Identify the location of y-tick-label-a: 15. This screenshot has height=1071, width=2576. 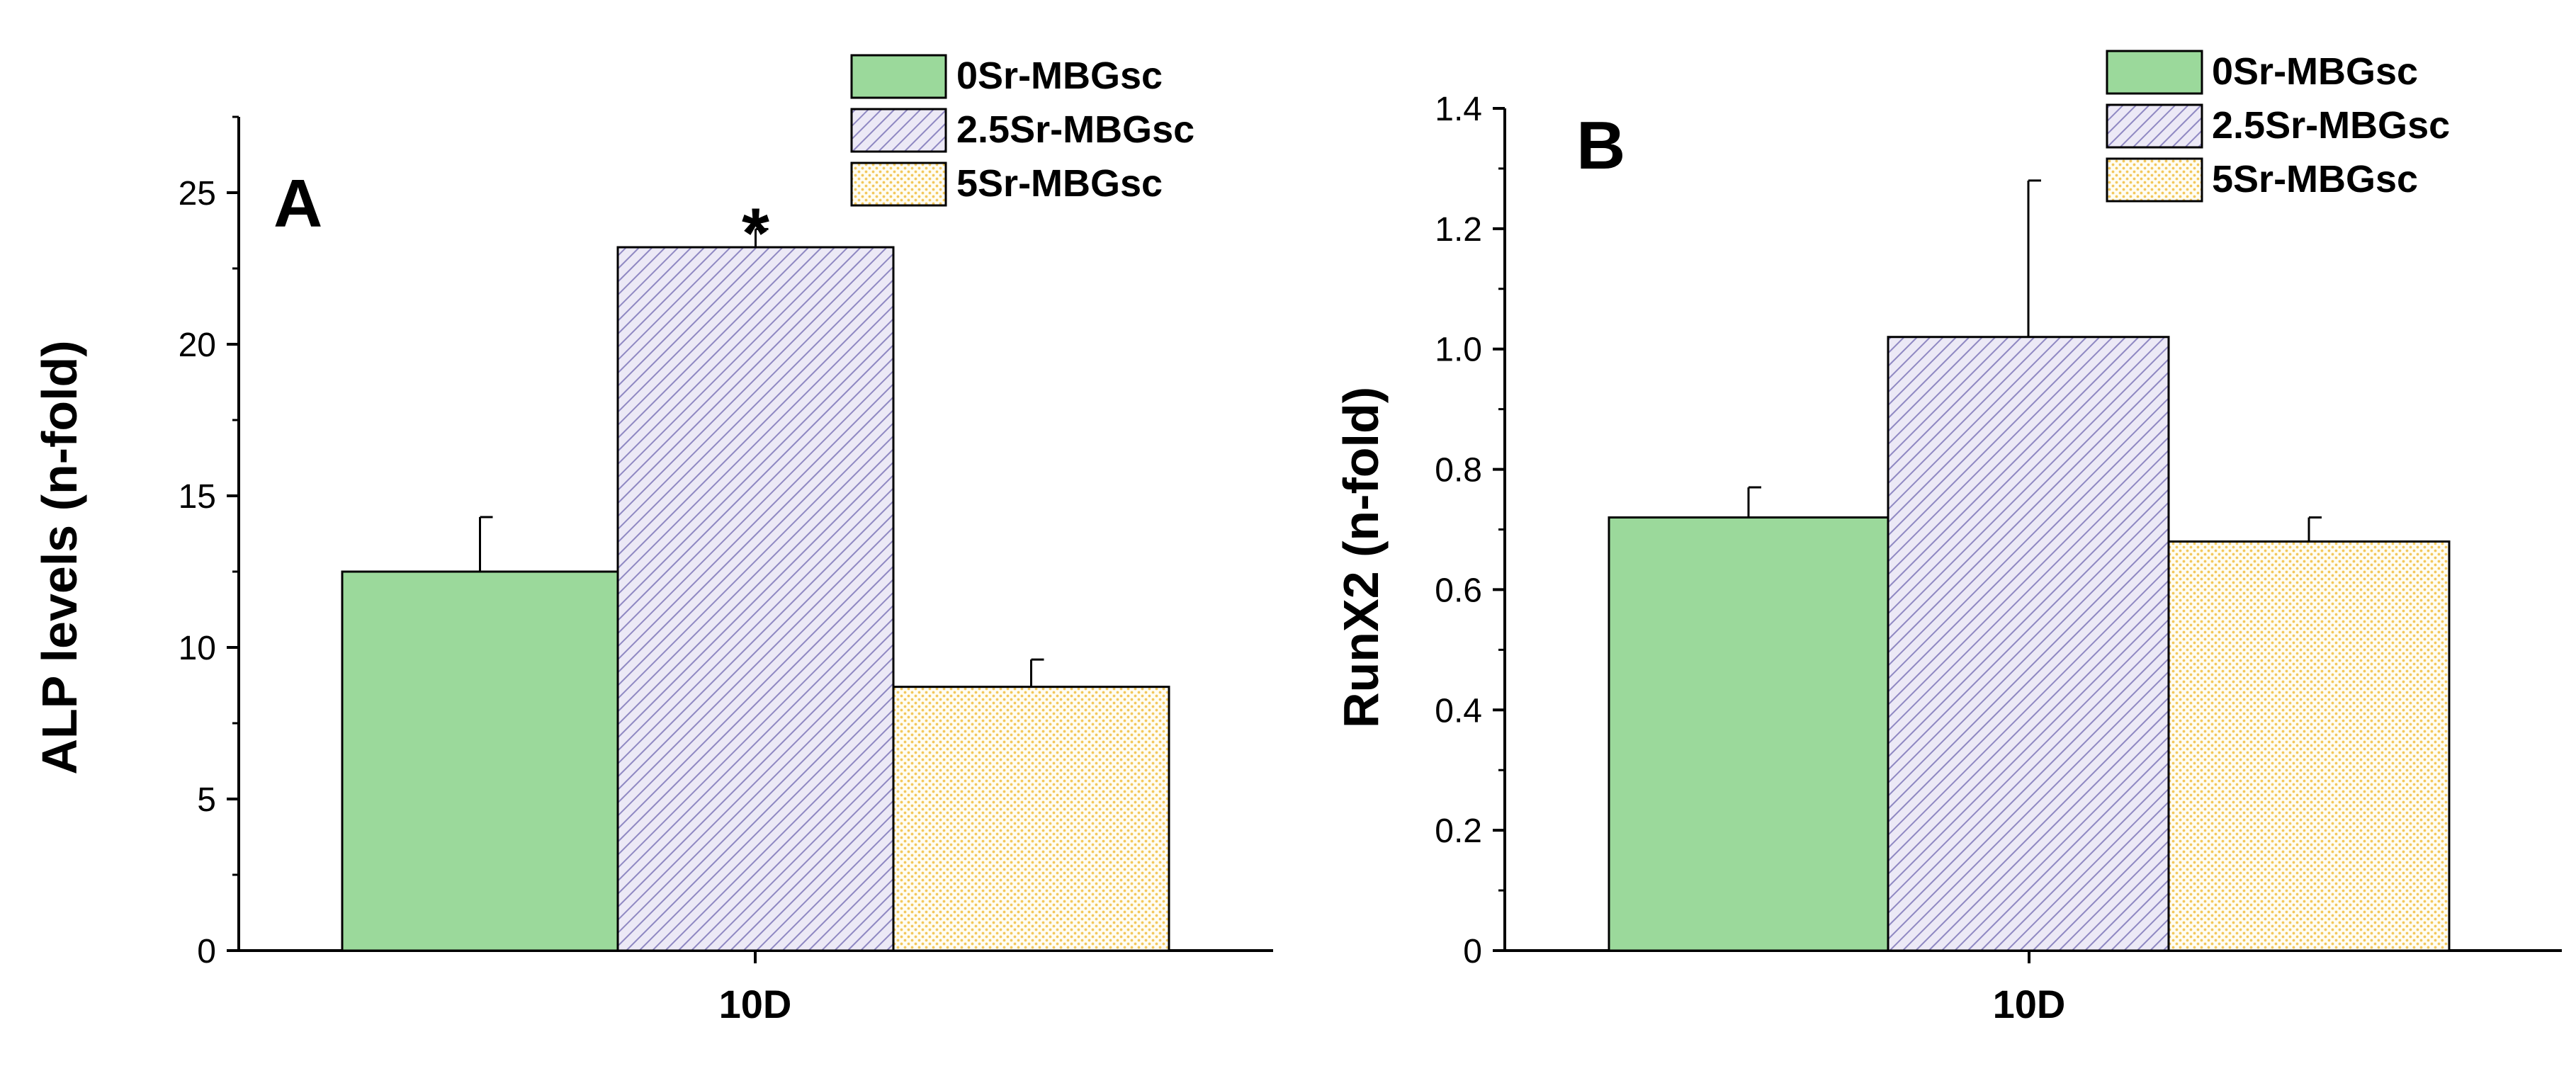
(197, 497).